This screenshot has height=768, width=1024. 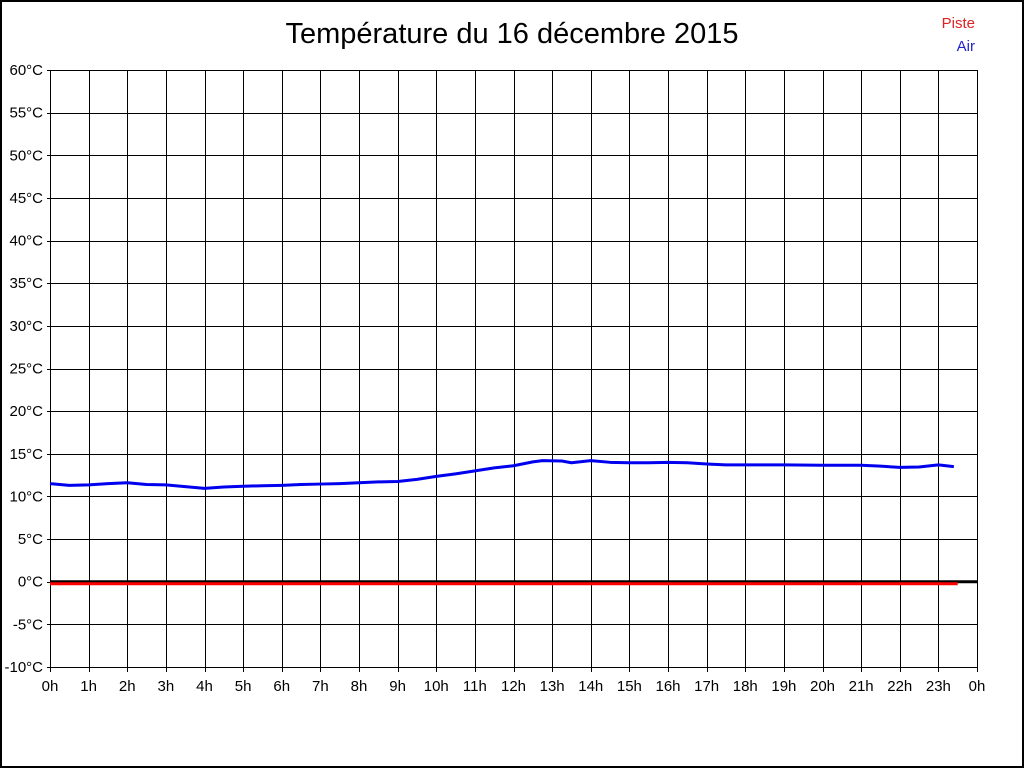 What do you see at coordinates (26, 369) in the screenshot?
I see `y-axis-tick-label: 25°C` at bounding box center [26, 369].